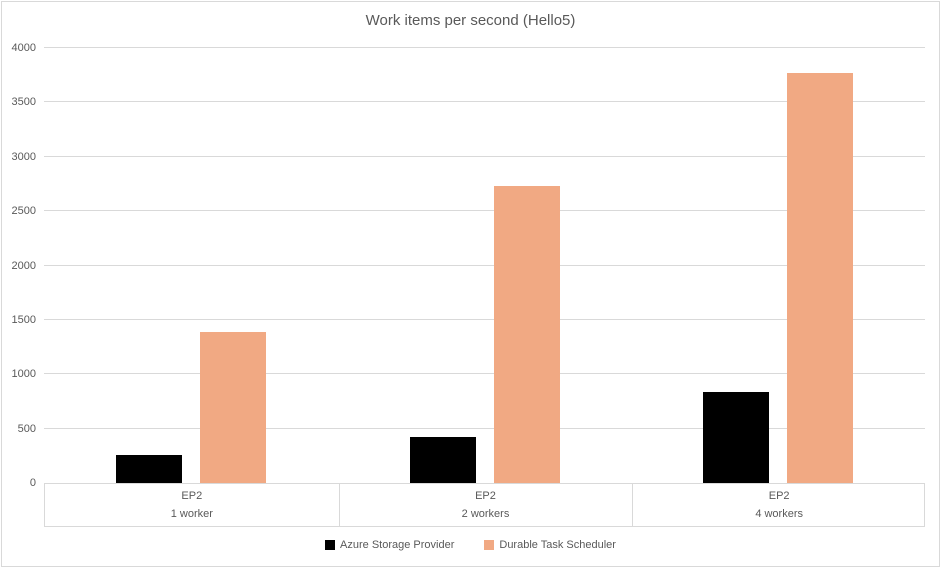  I want to click on y-tick-label: 4000, so click(23, 48).